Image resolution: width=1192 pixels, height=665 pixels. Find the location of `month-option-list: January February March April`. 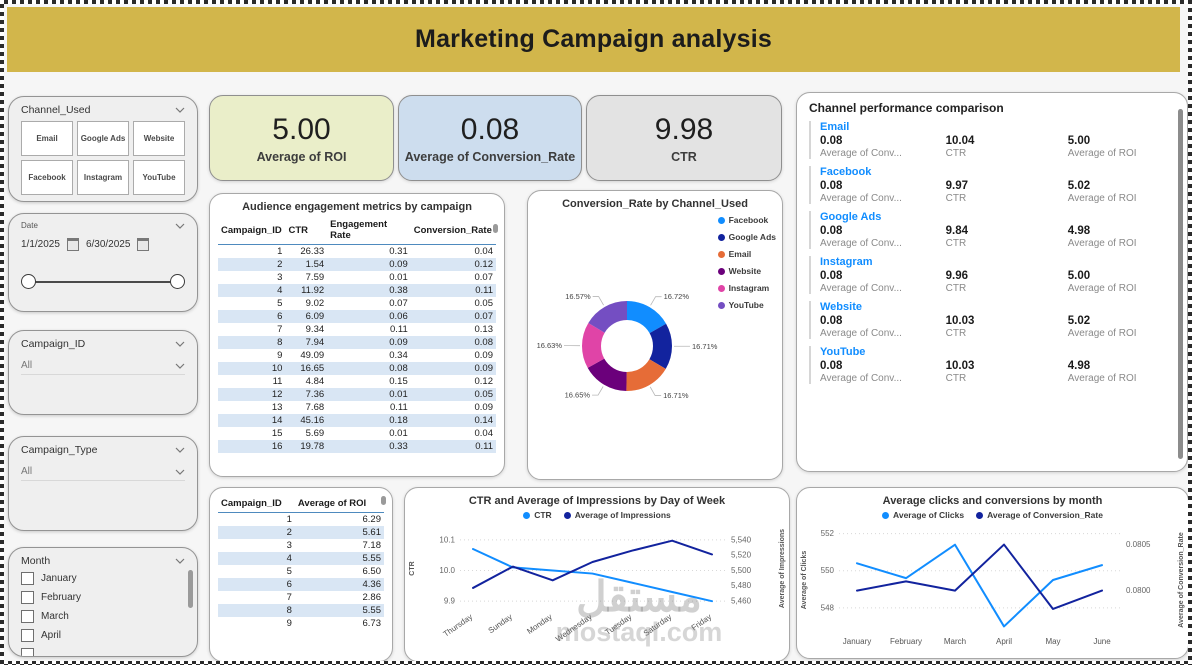

month-option-list: January February March April is located at coordinates (103, 612).